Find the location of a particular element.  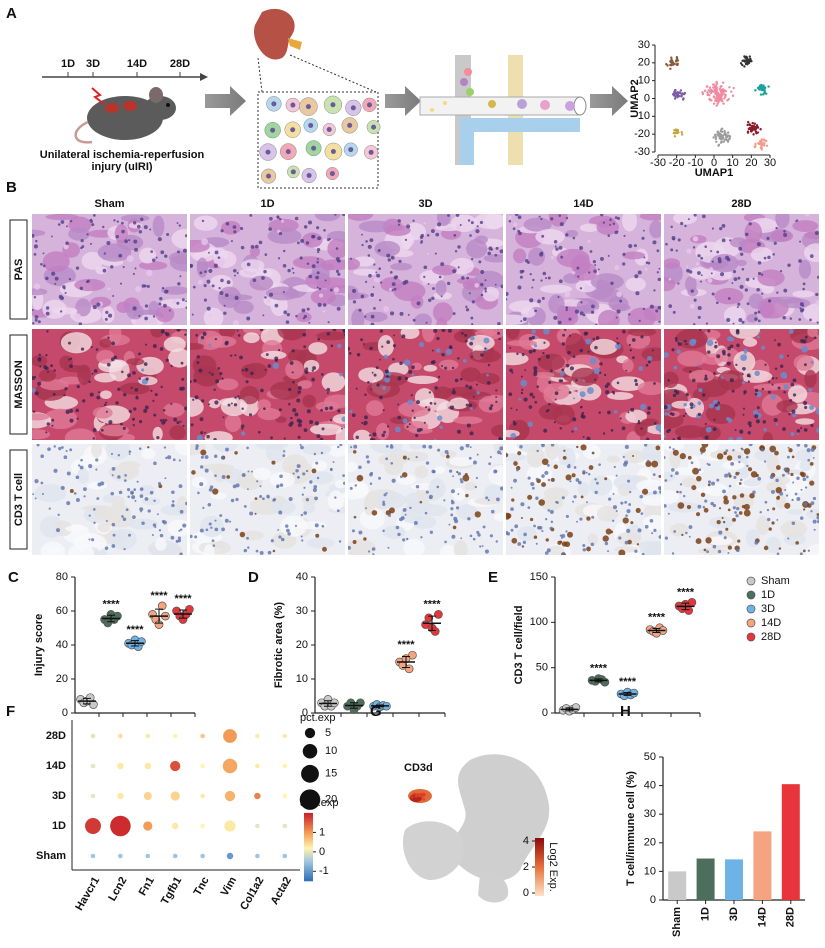

x-tick-label: 1D is located at coordinates (706, 914).